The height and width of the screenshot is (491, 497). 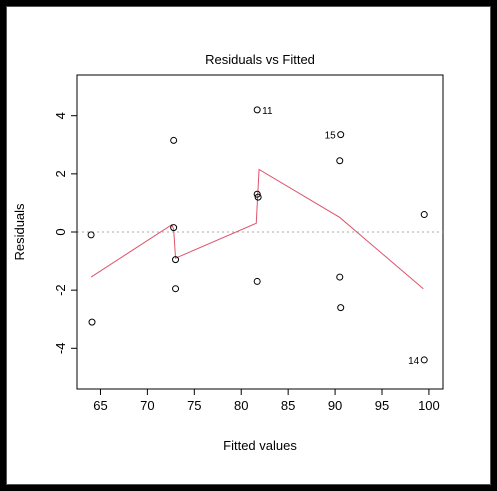 What do you see at coordinates (194, 405) in the screenshot?
I see `x-tick-label: 75` at bounding box center [194, 405].